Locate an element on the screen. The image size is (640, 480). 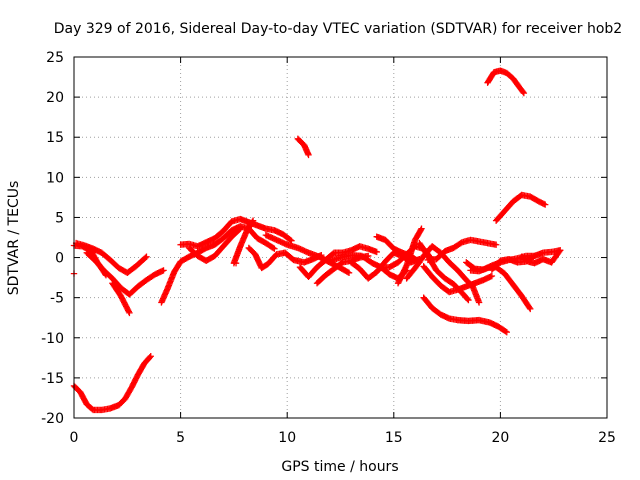
y-tick-label: -10 is located at coordinates (52, 339).